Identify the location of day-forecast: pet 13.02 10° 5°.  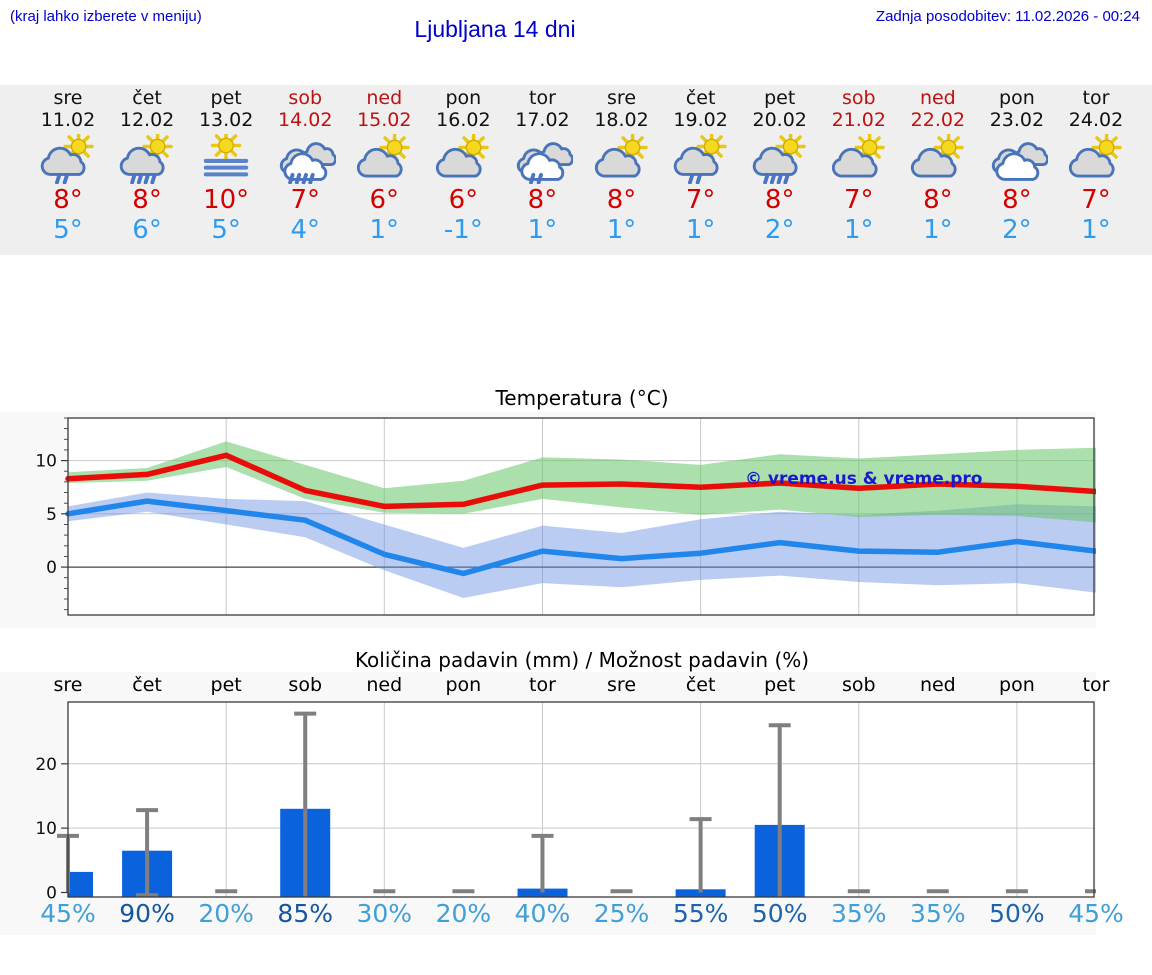
(226, 170).